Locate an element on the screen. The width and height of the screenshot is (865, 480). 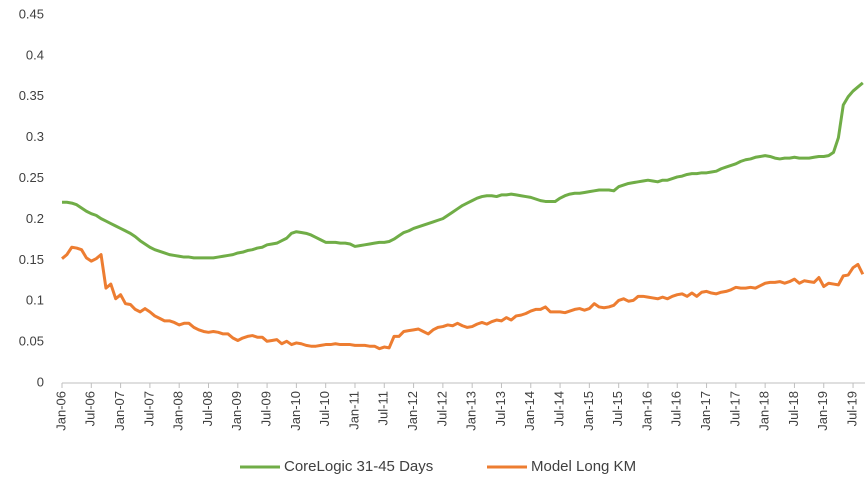
x-tick-label: Jul-06 is located at coordinates (90, 408).